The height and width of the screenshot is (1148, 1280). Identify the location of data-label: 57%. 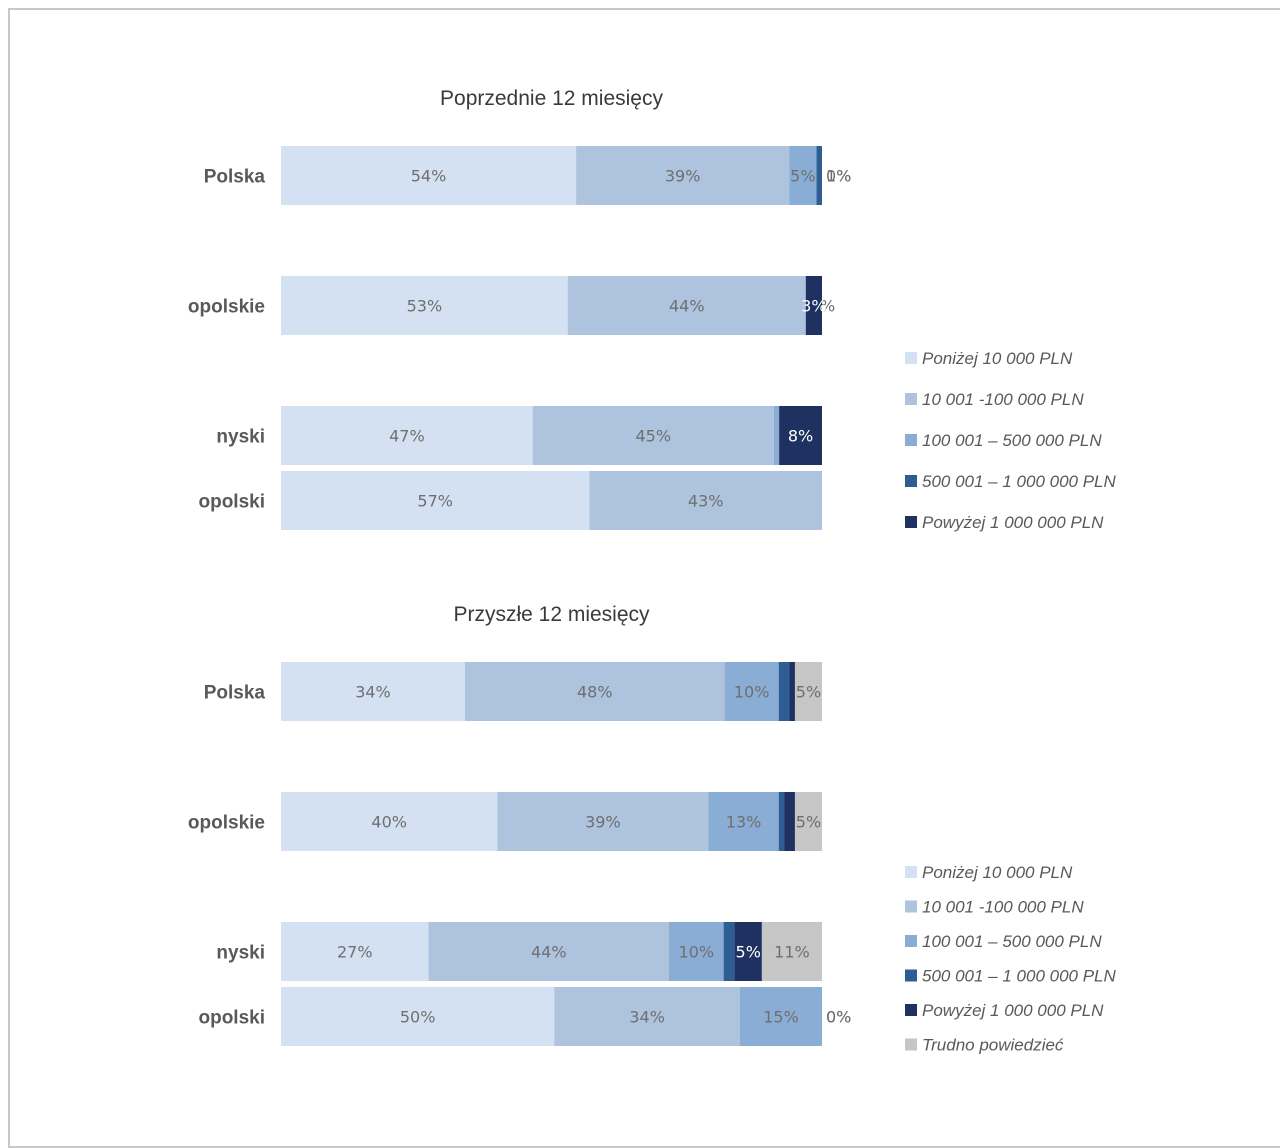
(435, 501).